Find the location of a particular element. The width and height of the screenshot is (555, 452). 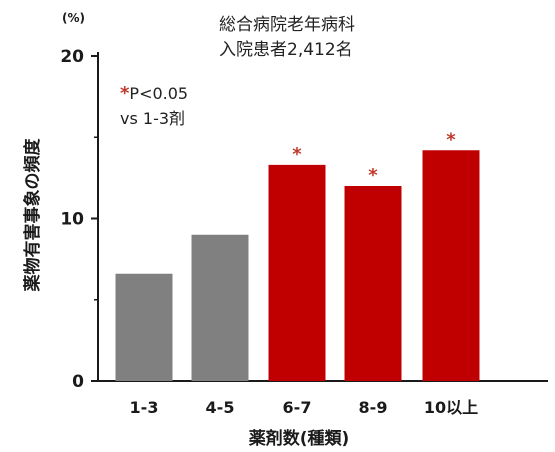

y-axis-title: 薬物有害事象の頻度 is located at coordinates (32, 215).